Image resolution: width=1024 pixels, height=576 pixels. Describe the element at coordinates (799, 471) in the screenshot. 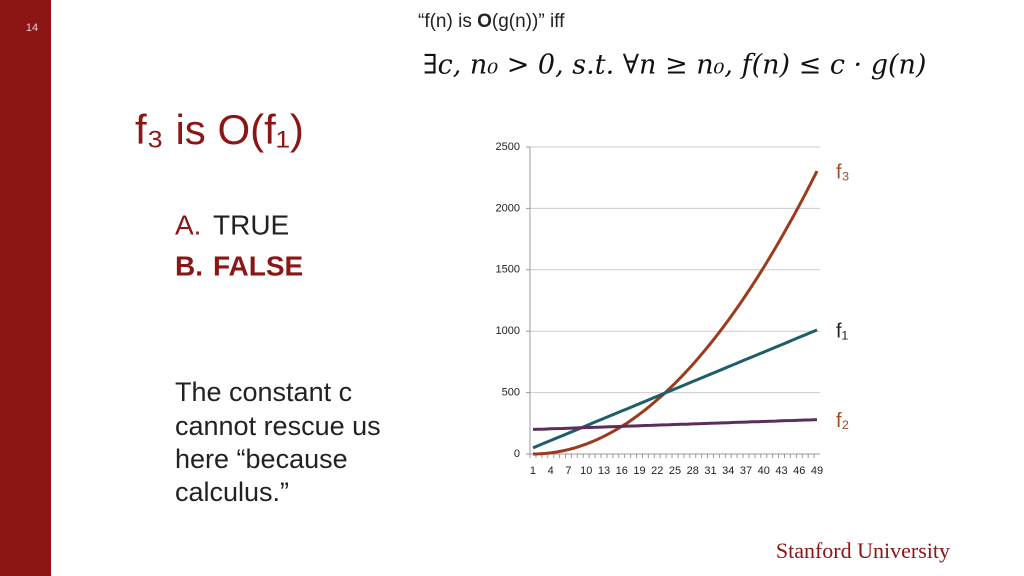

I see `x-tick-label: 46` at that location.